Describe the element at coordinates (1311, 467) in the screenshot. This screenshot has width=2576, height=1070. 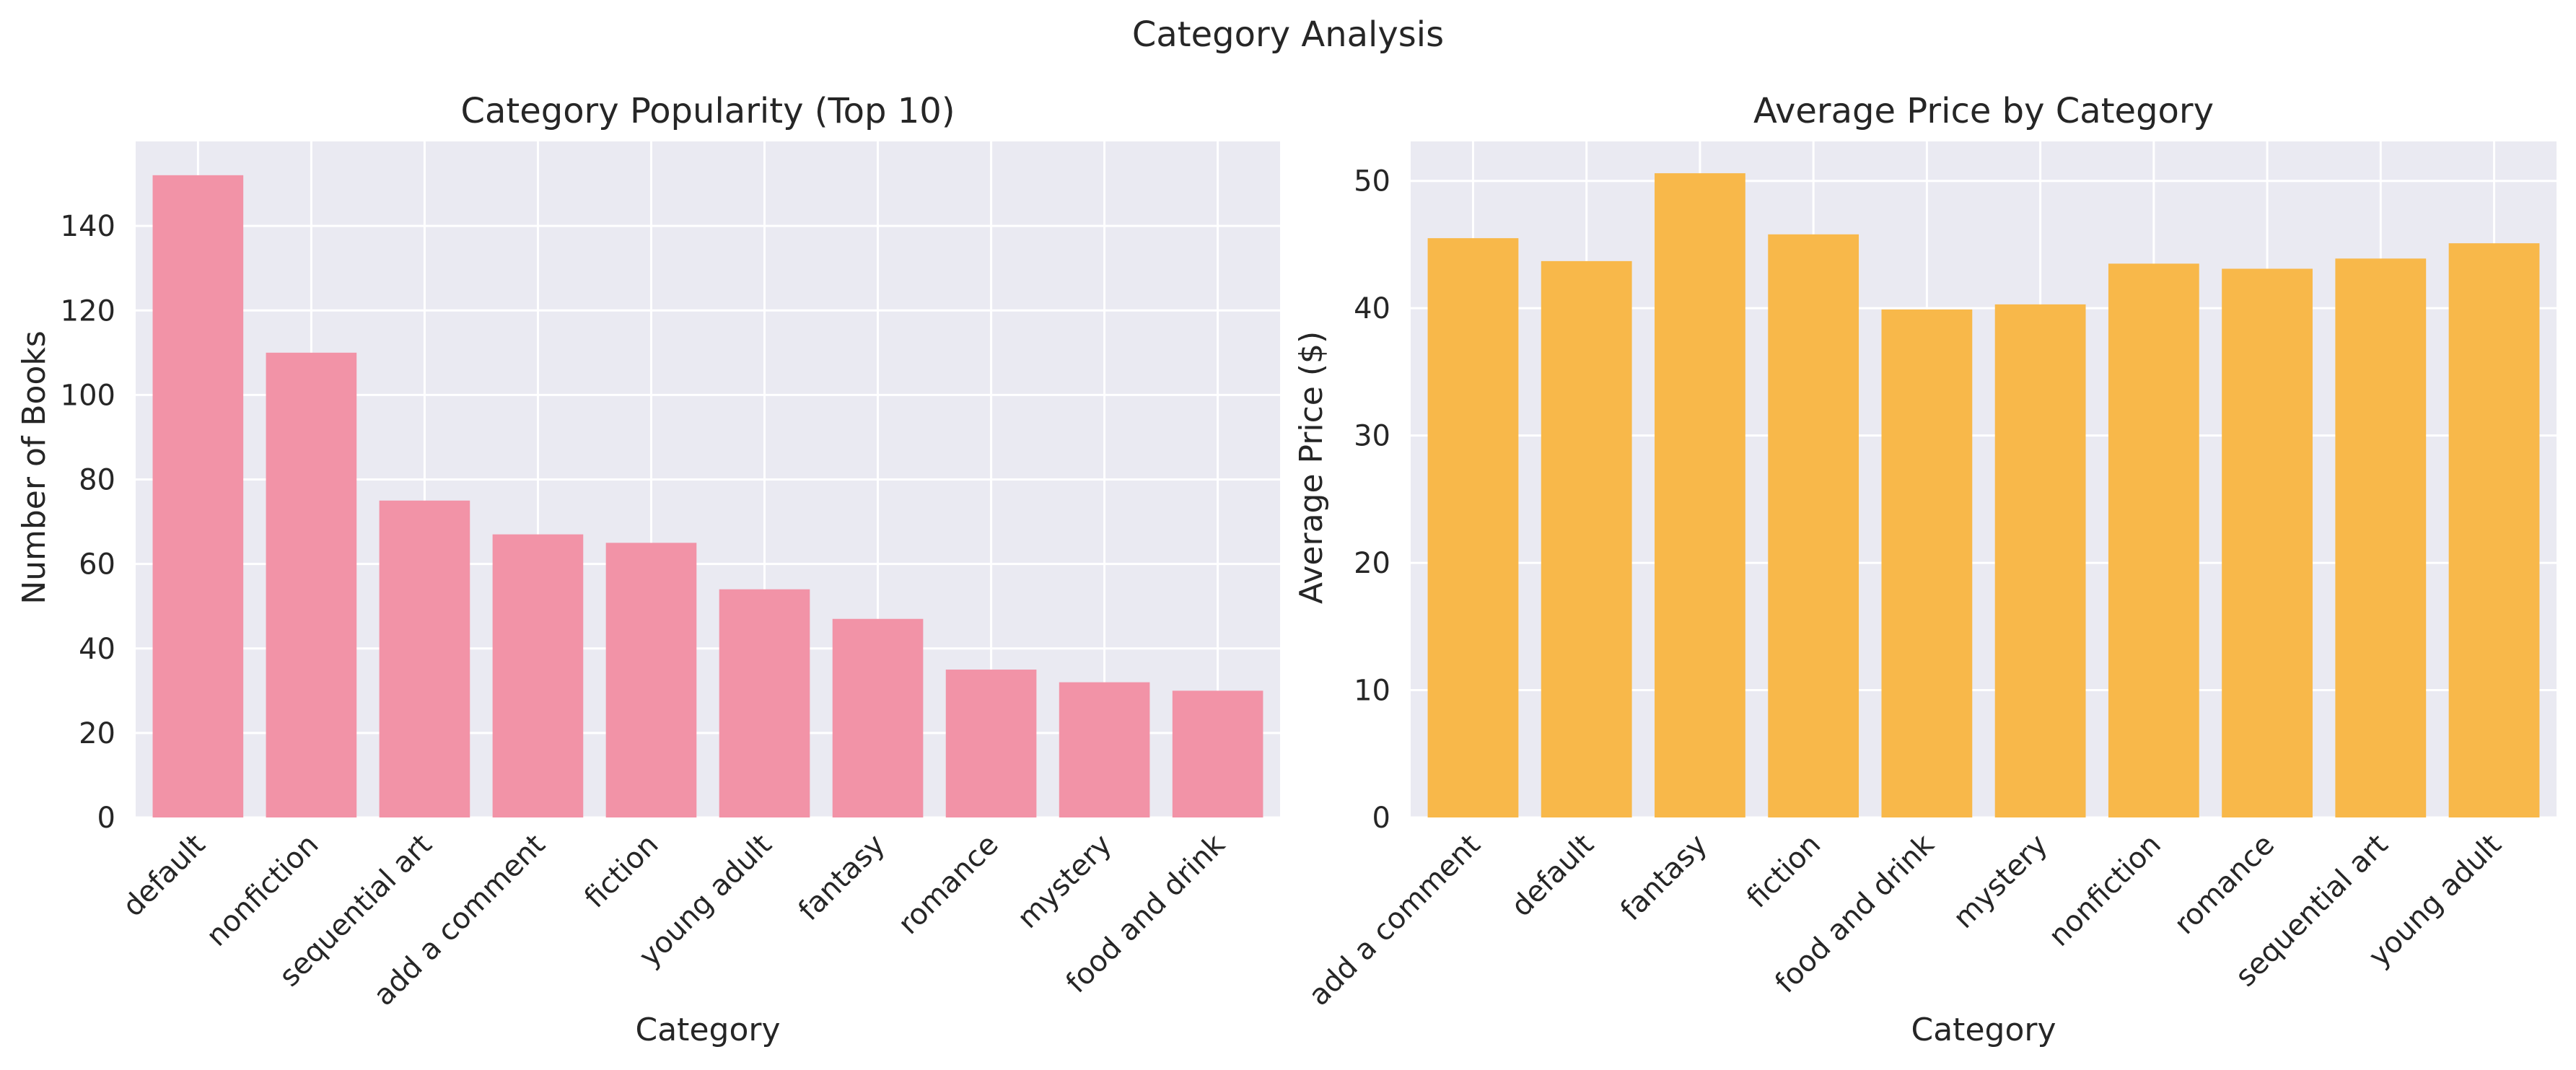
I see `y-axis-label: Average Price ($)` at that location.